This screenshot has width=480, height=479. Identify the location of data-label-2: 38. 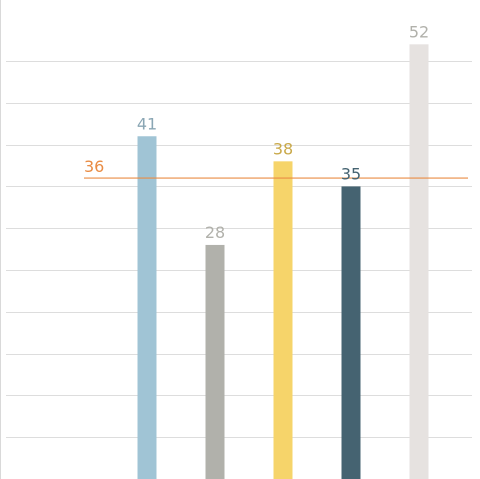
(283, 148).